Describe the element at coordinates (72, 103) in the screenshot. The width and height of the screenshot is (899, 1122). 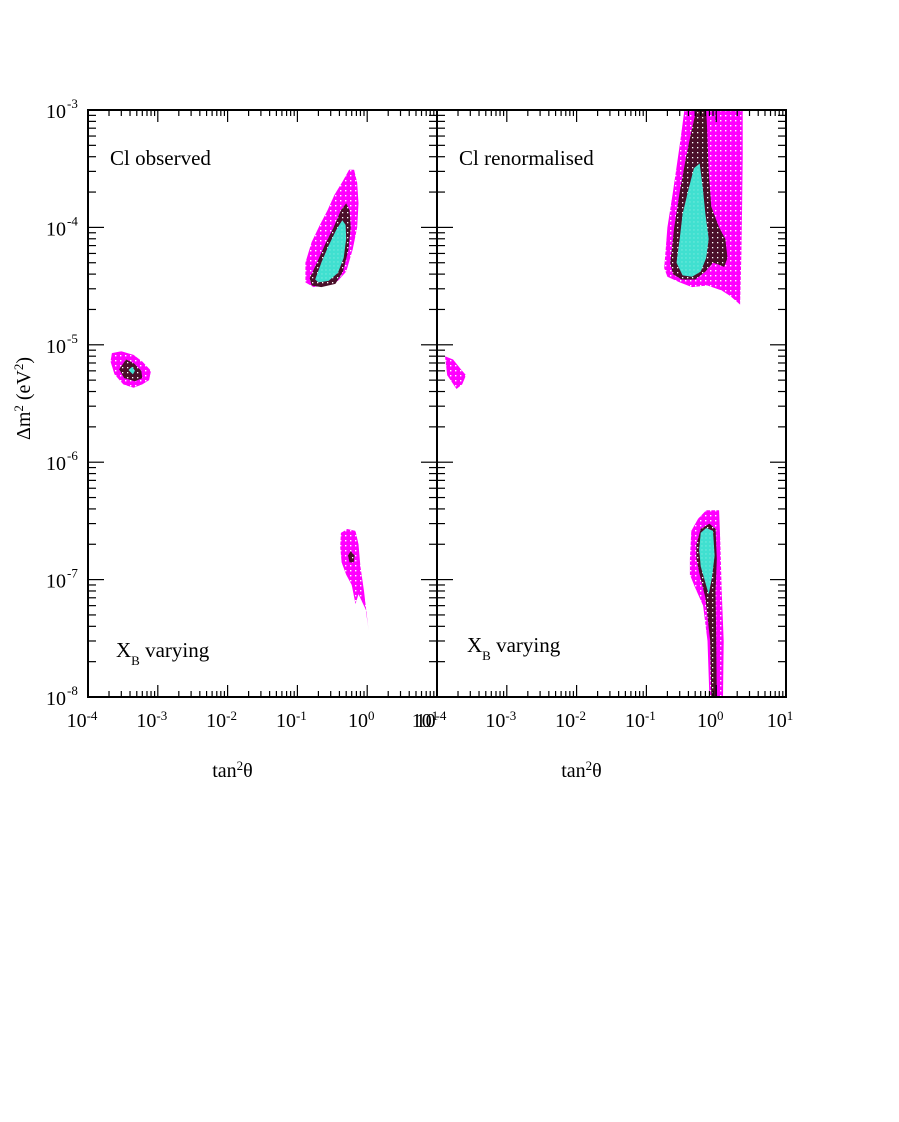
I see `y-tick-exponent: -3` at that location.